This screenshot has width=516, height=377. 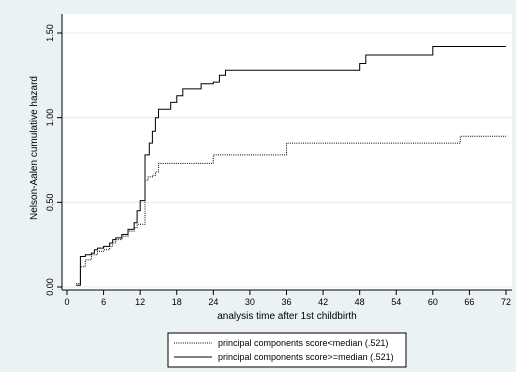 I want to click on x-tick-label: 30, so click(x=250, y=302).